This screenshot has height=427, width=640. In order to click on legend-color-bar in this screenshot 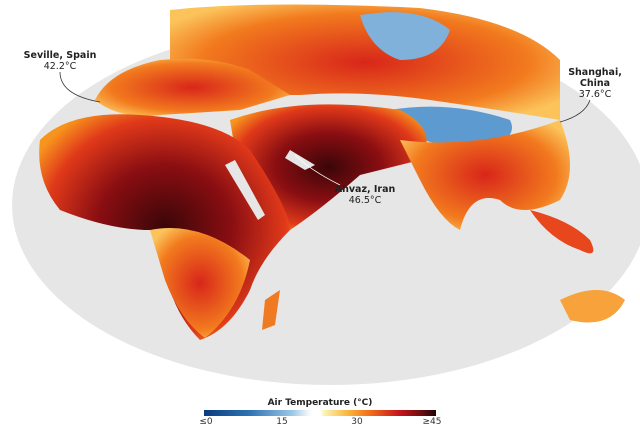, I will do `click(320, 413)`.